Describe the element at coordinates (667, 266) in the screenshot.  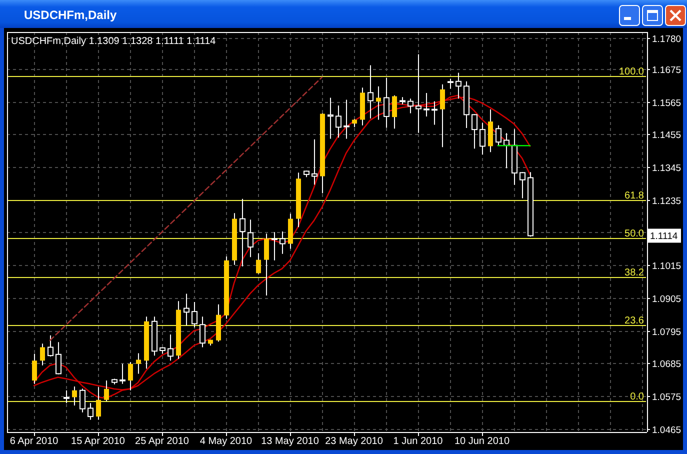
I see `y-tick-label: 1.1015` at that location.